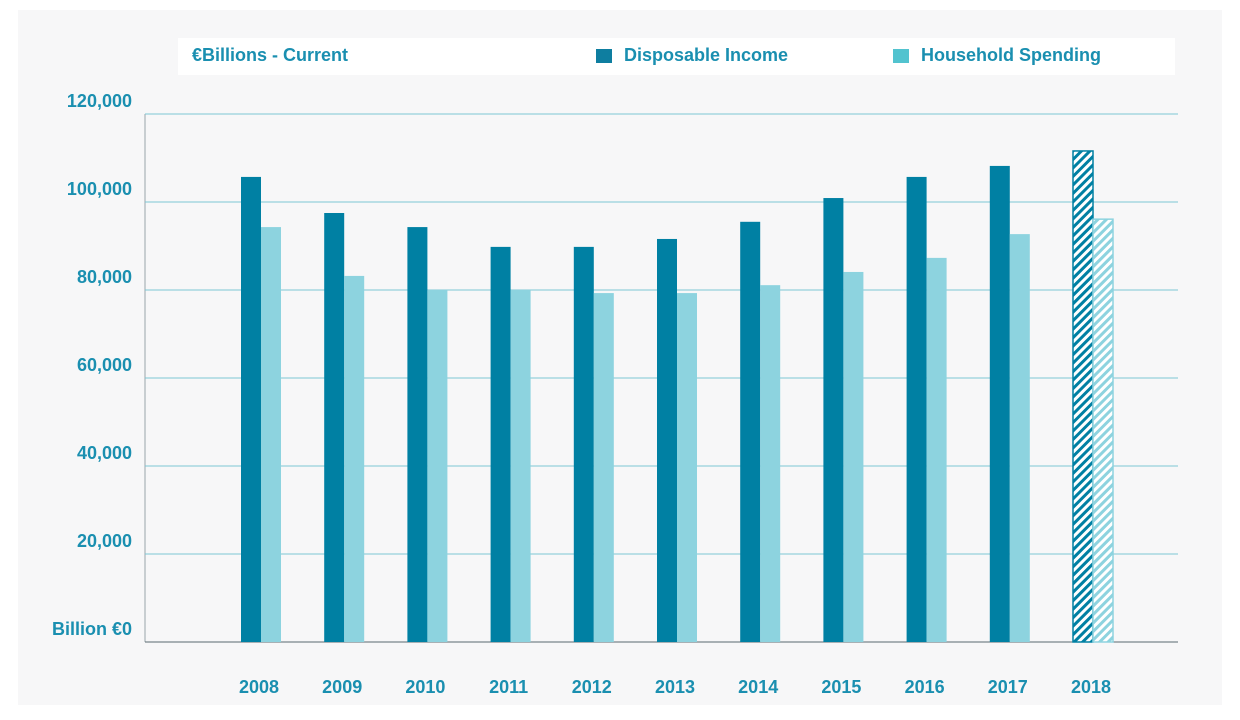  Describe the element at coordinates (270, 55) in the screenshot. I see `unit-label: €Billions - Current` at that location.